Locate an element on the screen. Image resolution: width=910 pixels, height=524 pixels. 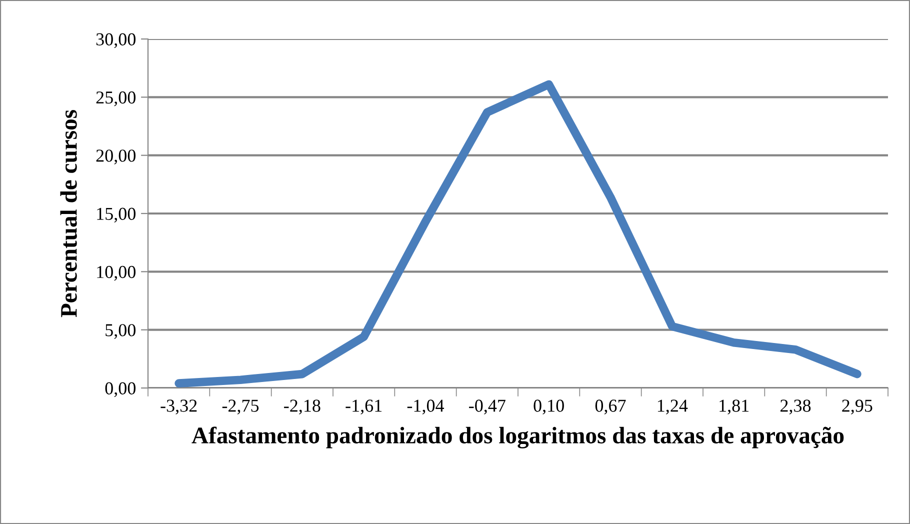
x-tick-label: -2,18 is located at coordinates (302, 407).